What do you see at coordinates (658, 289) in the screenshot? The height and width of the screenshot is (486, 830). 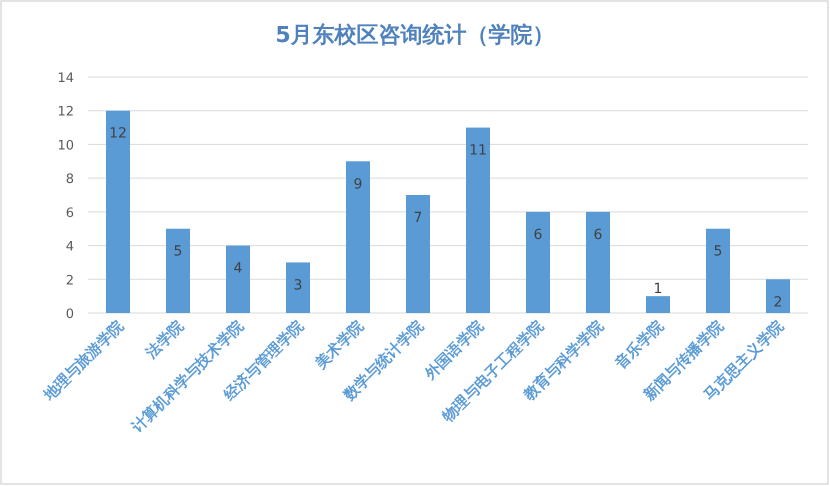 I see `data-label: 1` at bounding box center [658, 289].